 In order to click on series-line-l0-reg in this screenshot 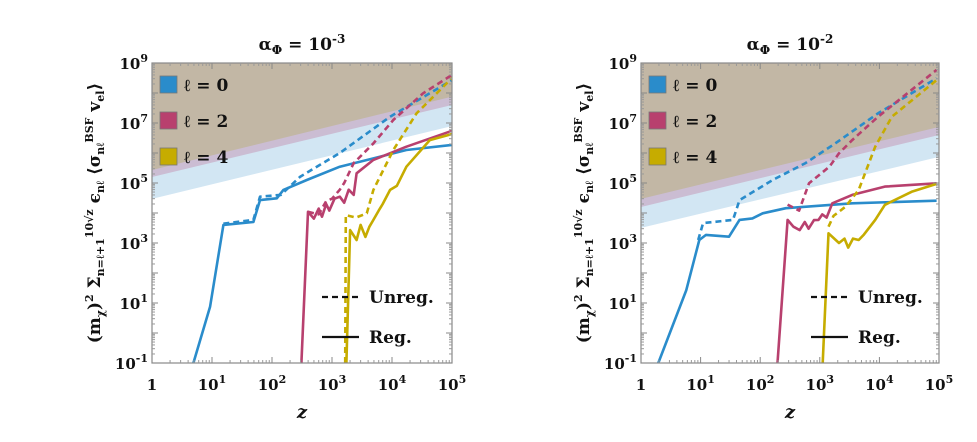, I will do `click(797, 281)`.